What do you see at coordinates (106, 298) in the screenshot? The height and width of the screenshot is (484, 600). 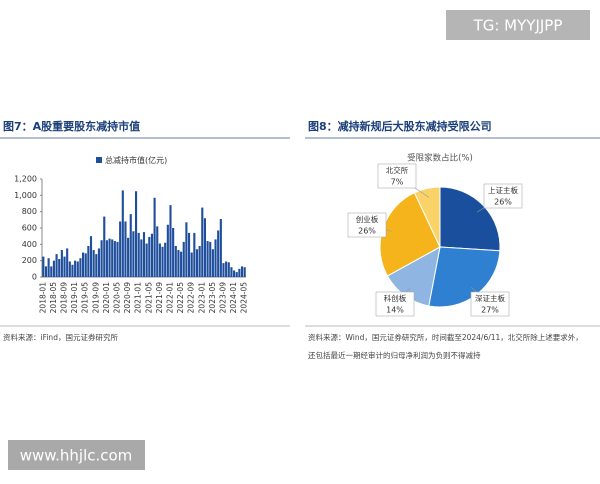 I see `x-tick-label: 2020-01` at bounding box center [106, 298].